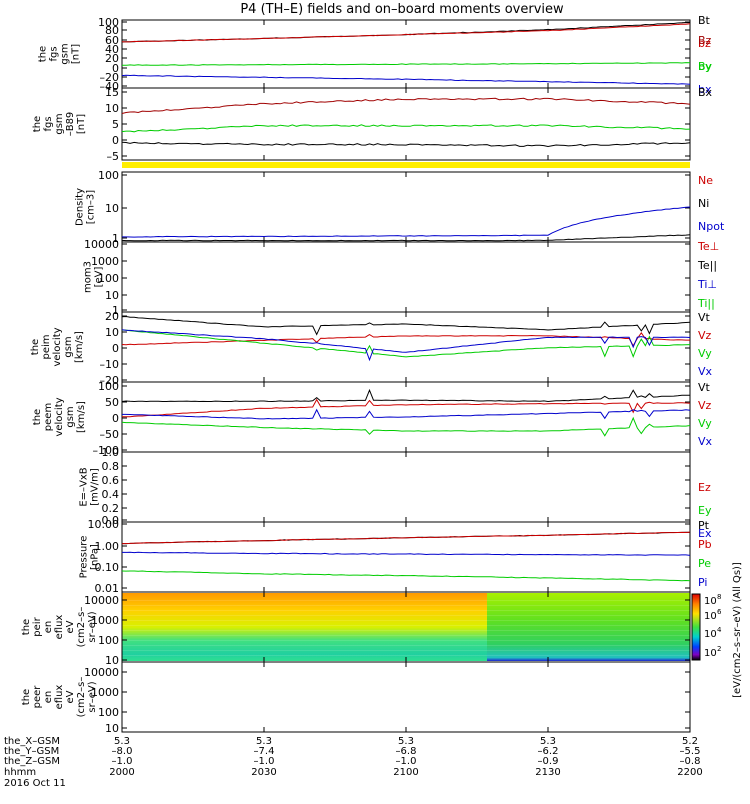  What do you see at coordinates (406, 128) in the screenshot?
I see `series-line-1-by` at bounding box center [406, 128].